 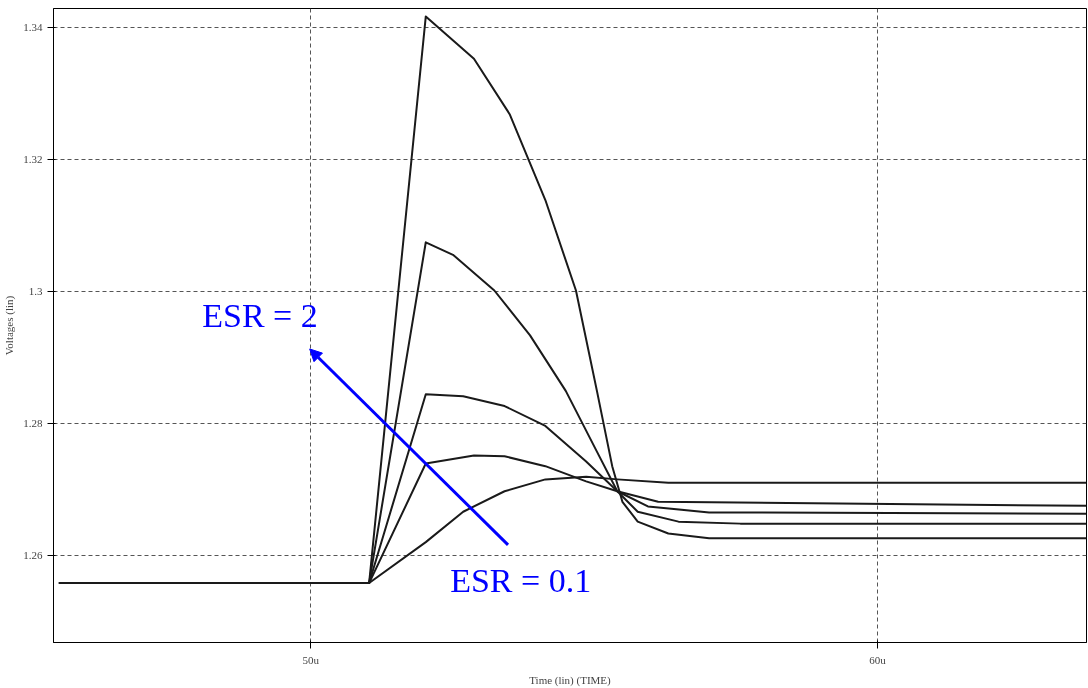 I want to click on y-tick-label: 1.26, so click(x=33, y=555).